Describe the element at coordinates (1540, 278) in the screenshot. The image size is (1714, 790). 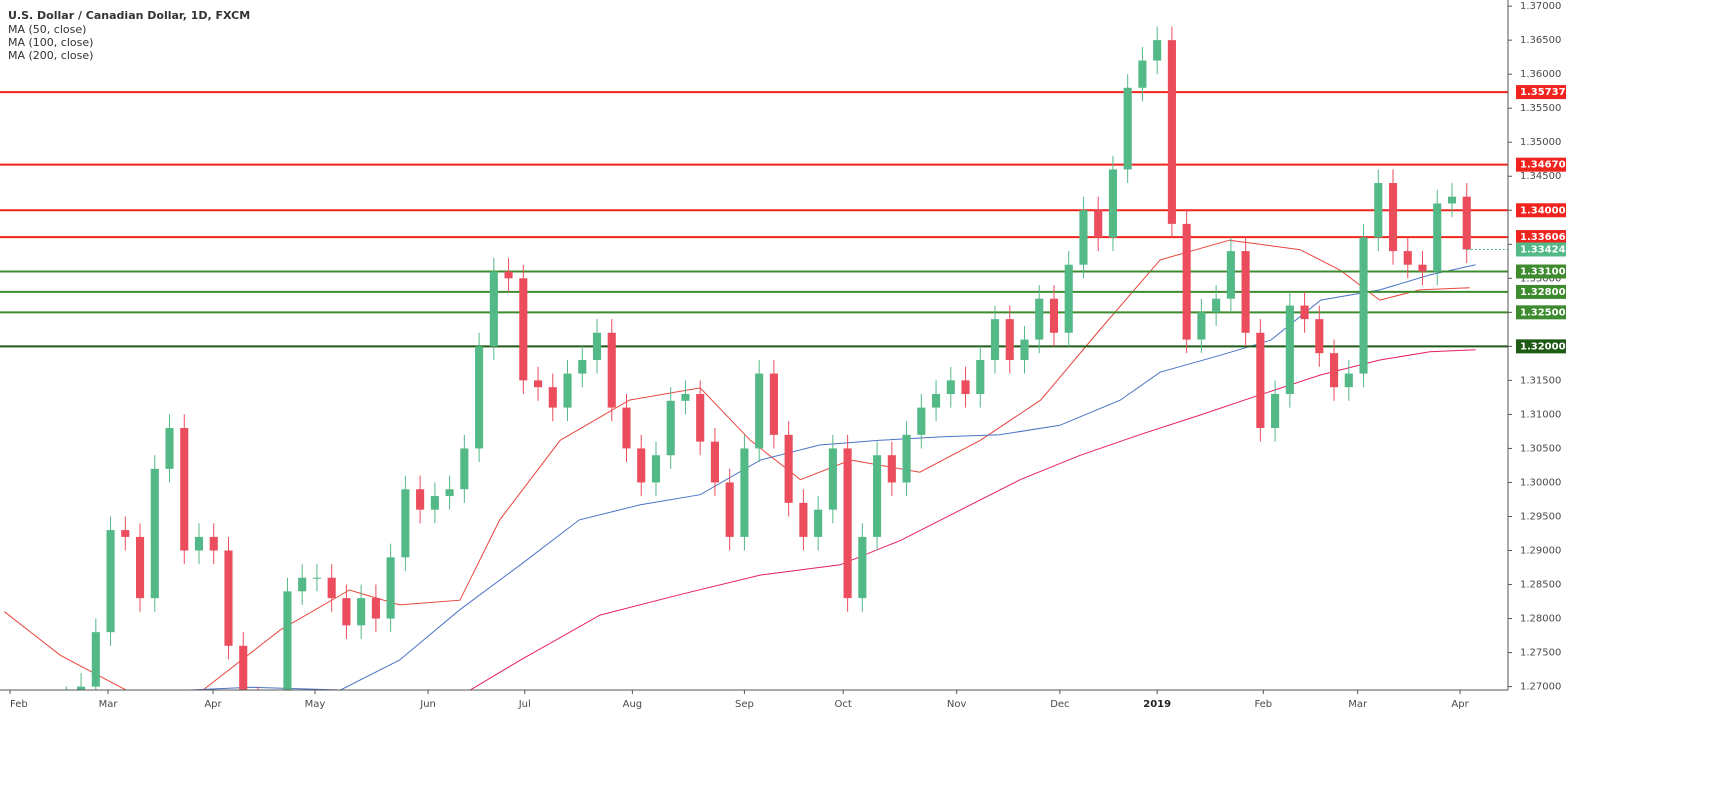
I see `y-tick-label: 1.33000` at that location.